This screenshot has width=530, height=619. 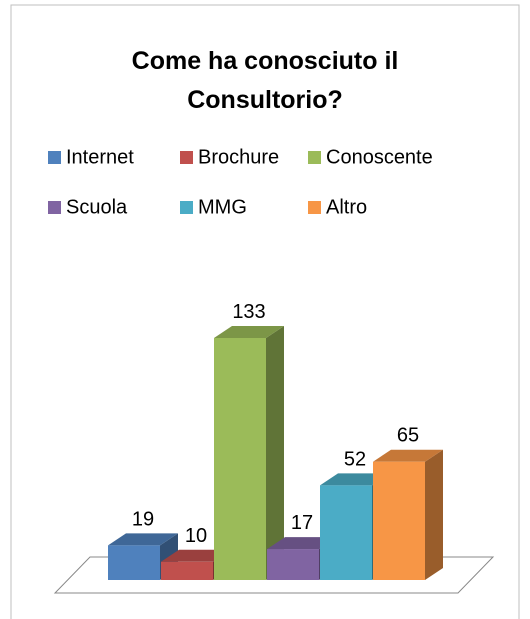 I want to click on legend-label: Altro, so click(x=346, y=207).